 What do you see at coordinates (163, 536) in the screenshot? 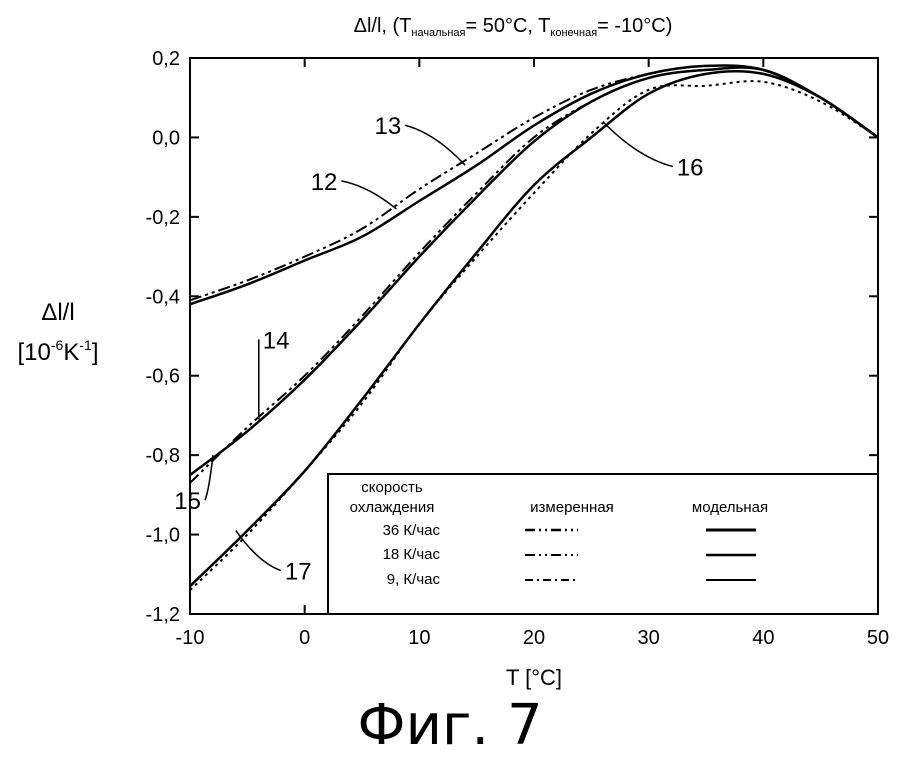
I see `y-tick-label: -1,0` at bounding box center [163, 536].